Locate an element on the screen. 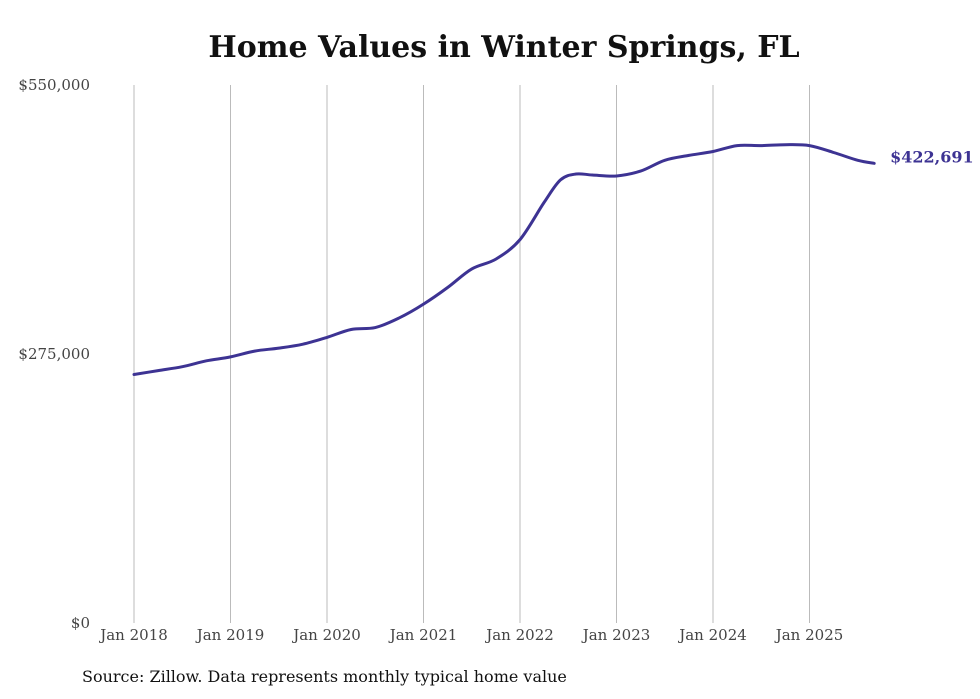 The width and height of the screenshot is (980, 699). y-tick-label: $275,000 is located at coordinates (54, 354).